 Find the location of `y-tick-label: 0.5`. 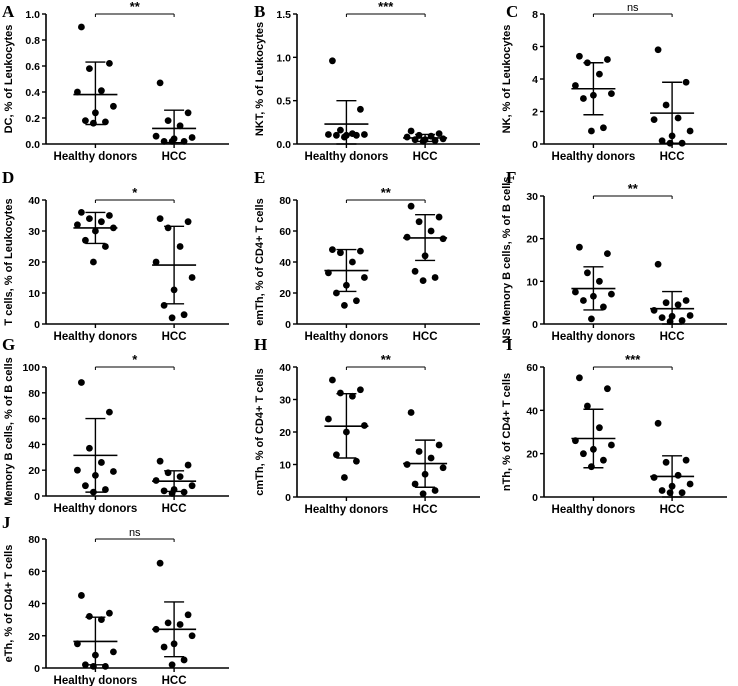

y-tick-label: 0.5 is located at coordinates (283, 102).